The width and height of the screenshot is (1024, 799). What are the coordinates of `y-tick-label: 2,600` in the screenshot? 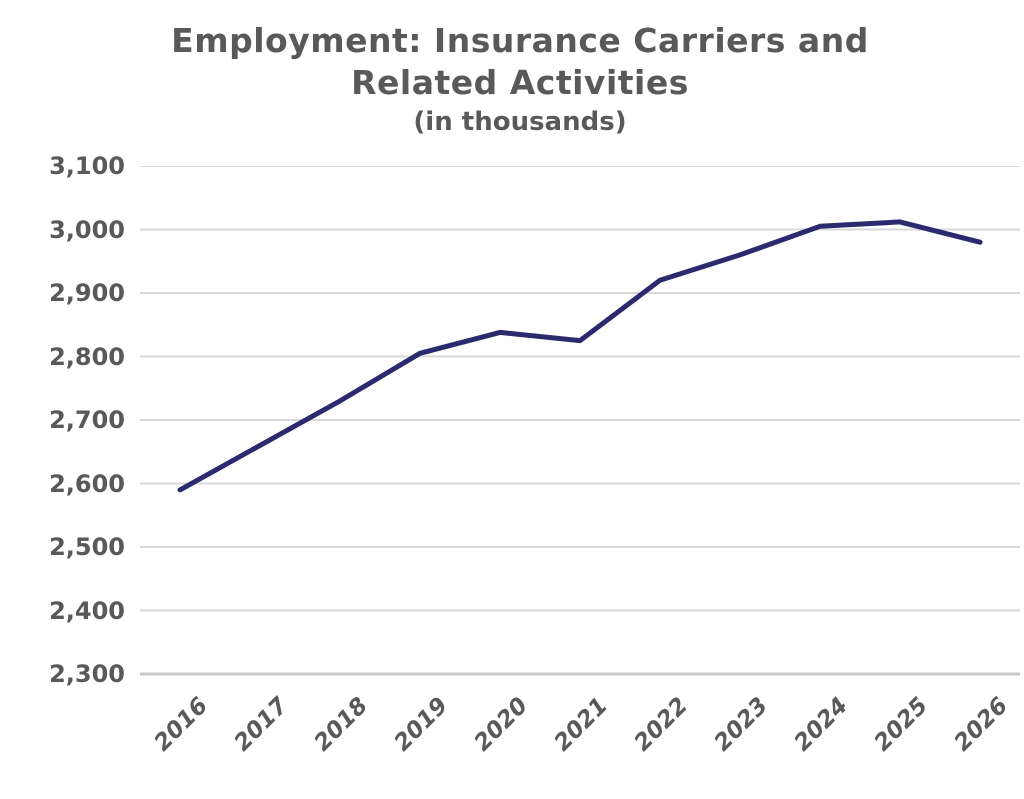 It's located at (87, 483).